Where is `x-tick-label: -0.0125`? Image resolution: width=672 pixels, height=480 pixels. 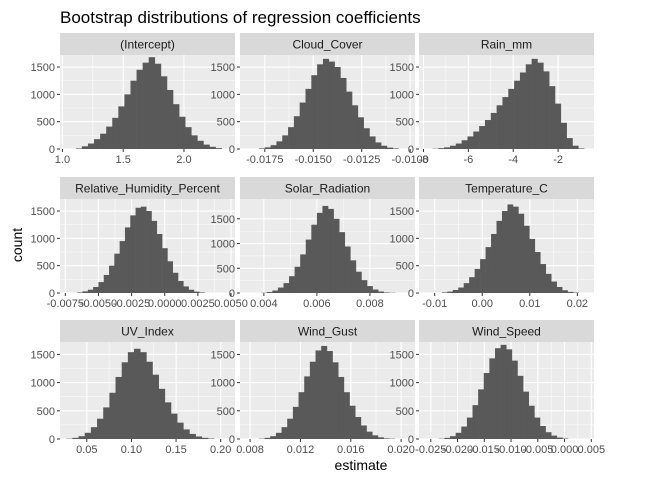 x-tick-label: -0.0125 is located at coordinates (361, 160).